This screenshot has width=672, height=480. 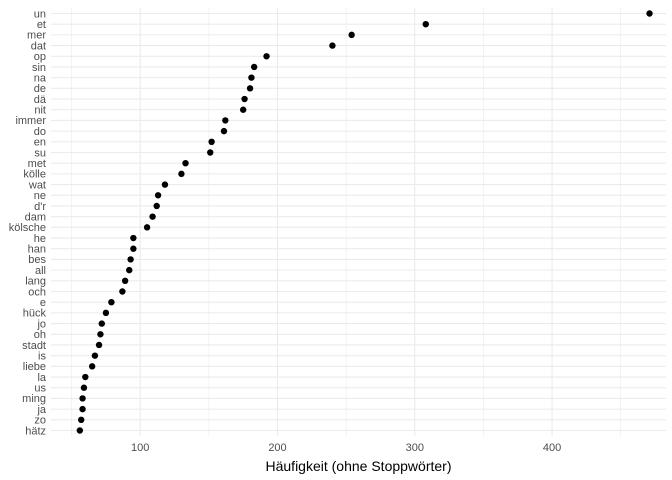 I want to click on y-tick-label: kölsche, so click(x=27, y=228).